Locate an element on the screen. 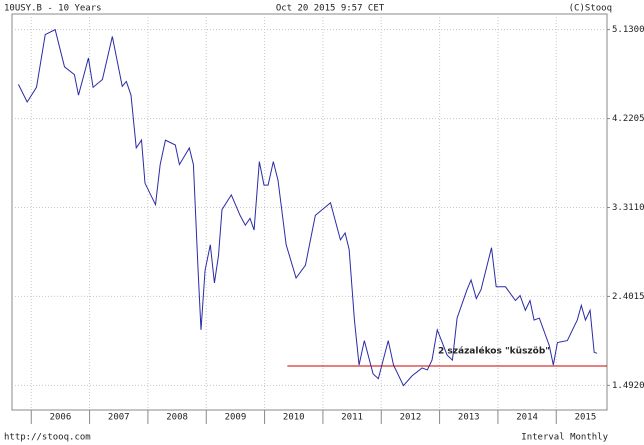 The width and height of the screenshot is (644, 445). y-tick-label: 5.1300 is located at coordinates (628, 30).